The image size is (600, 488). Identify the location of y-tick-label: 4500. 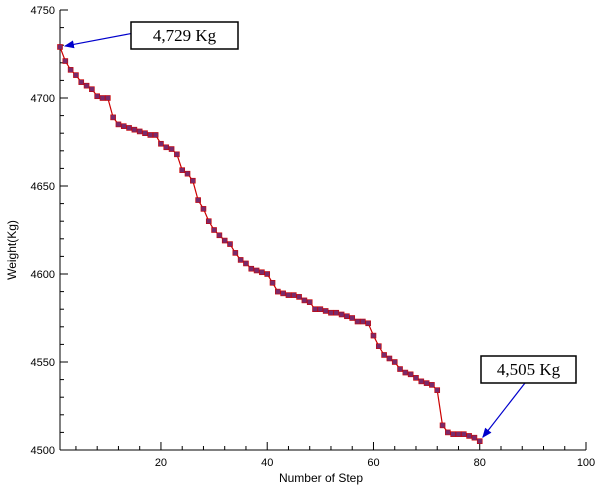
(43, 451).